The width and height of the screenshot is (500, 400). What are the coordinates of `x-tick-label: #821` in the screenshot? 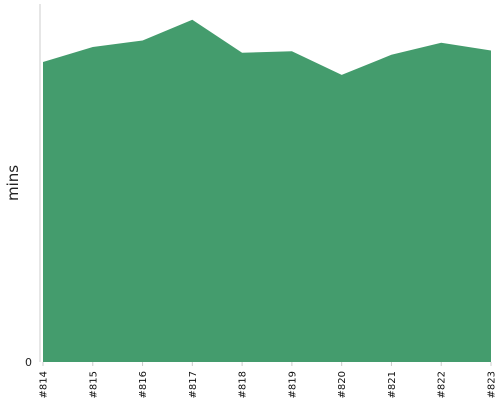 It's located at (392, 384).